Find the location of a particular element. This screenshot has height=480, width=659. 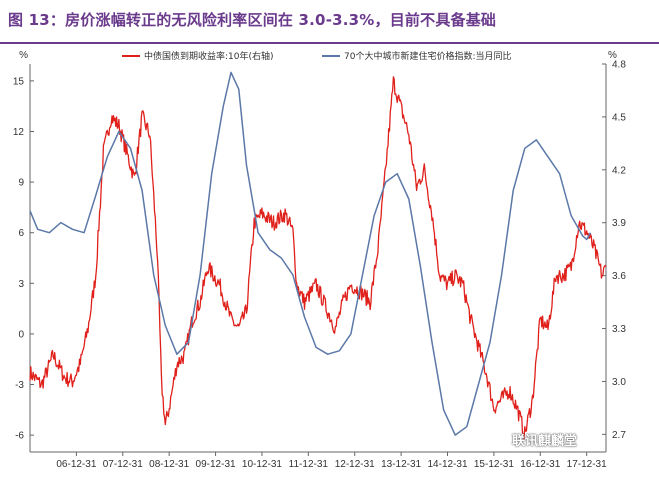

right-tick-label: 3.3 is located at coordinates (619, 329).